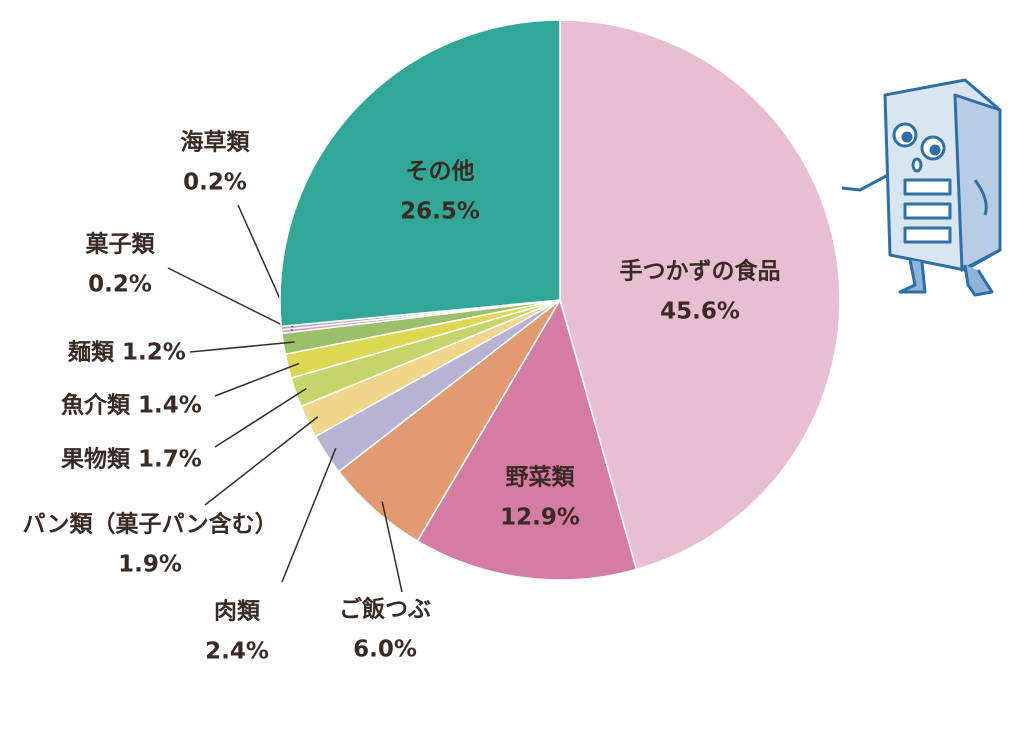 The image size is (1024, 741). What do you see at coordinates (540, 518) in the screenshot?
I see `value-label: 12.9%` at bounding box center [540, 518].